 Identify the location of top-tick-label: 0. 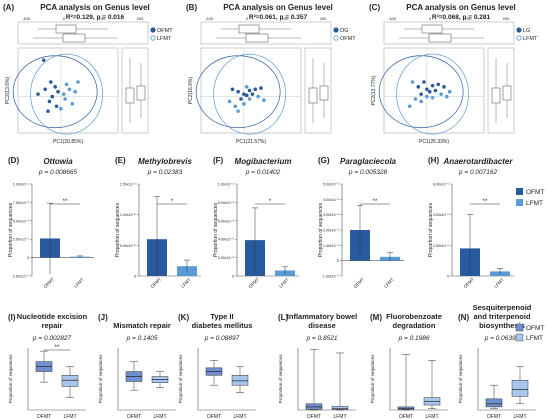
(247, 18).